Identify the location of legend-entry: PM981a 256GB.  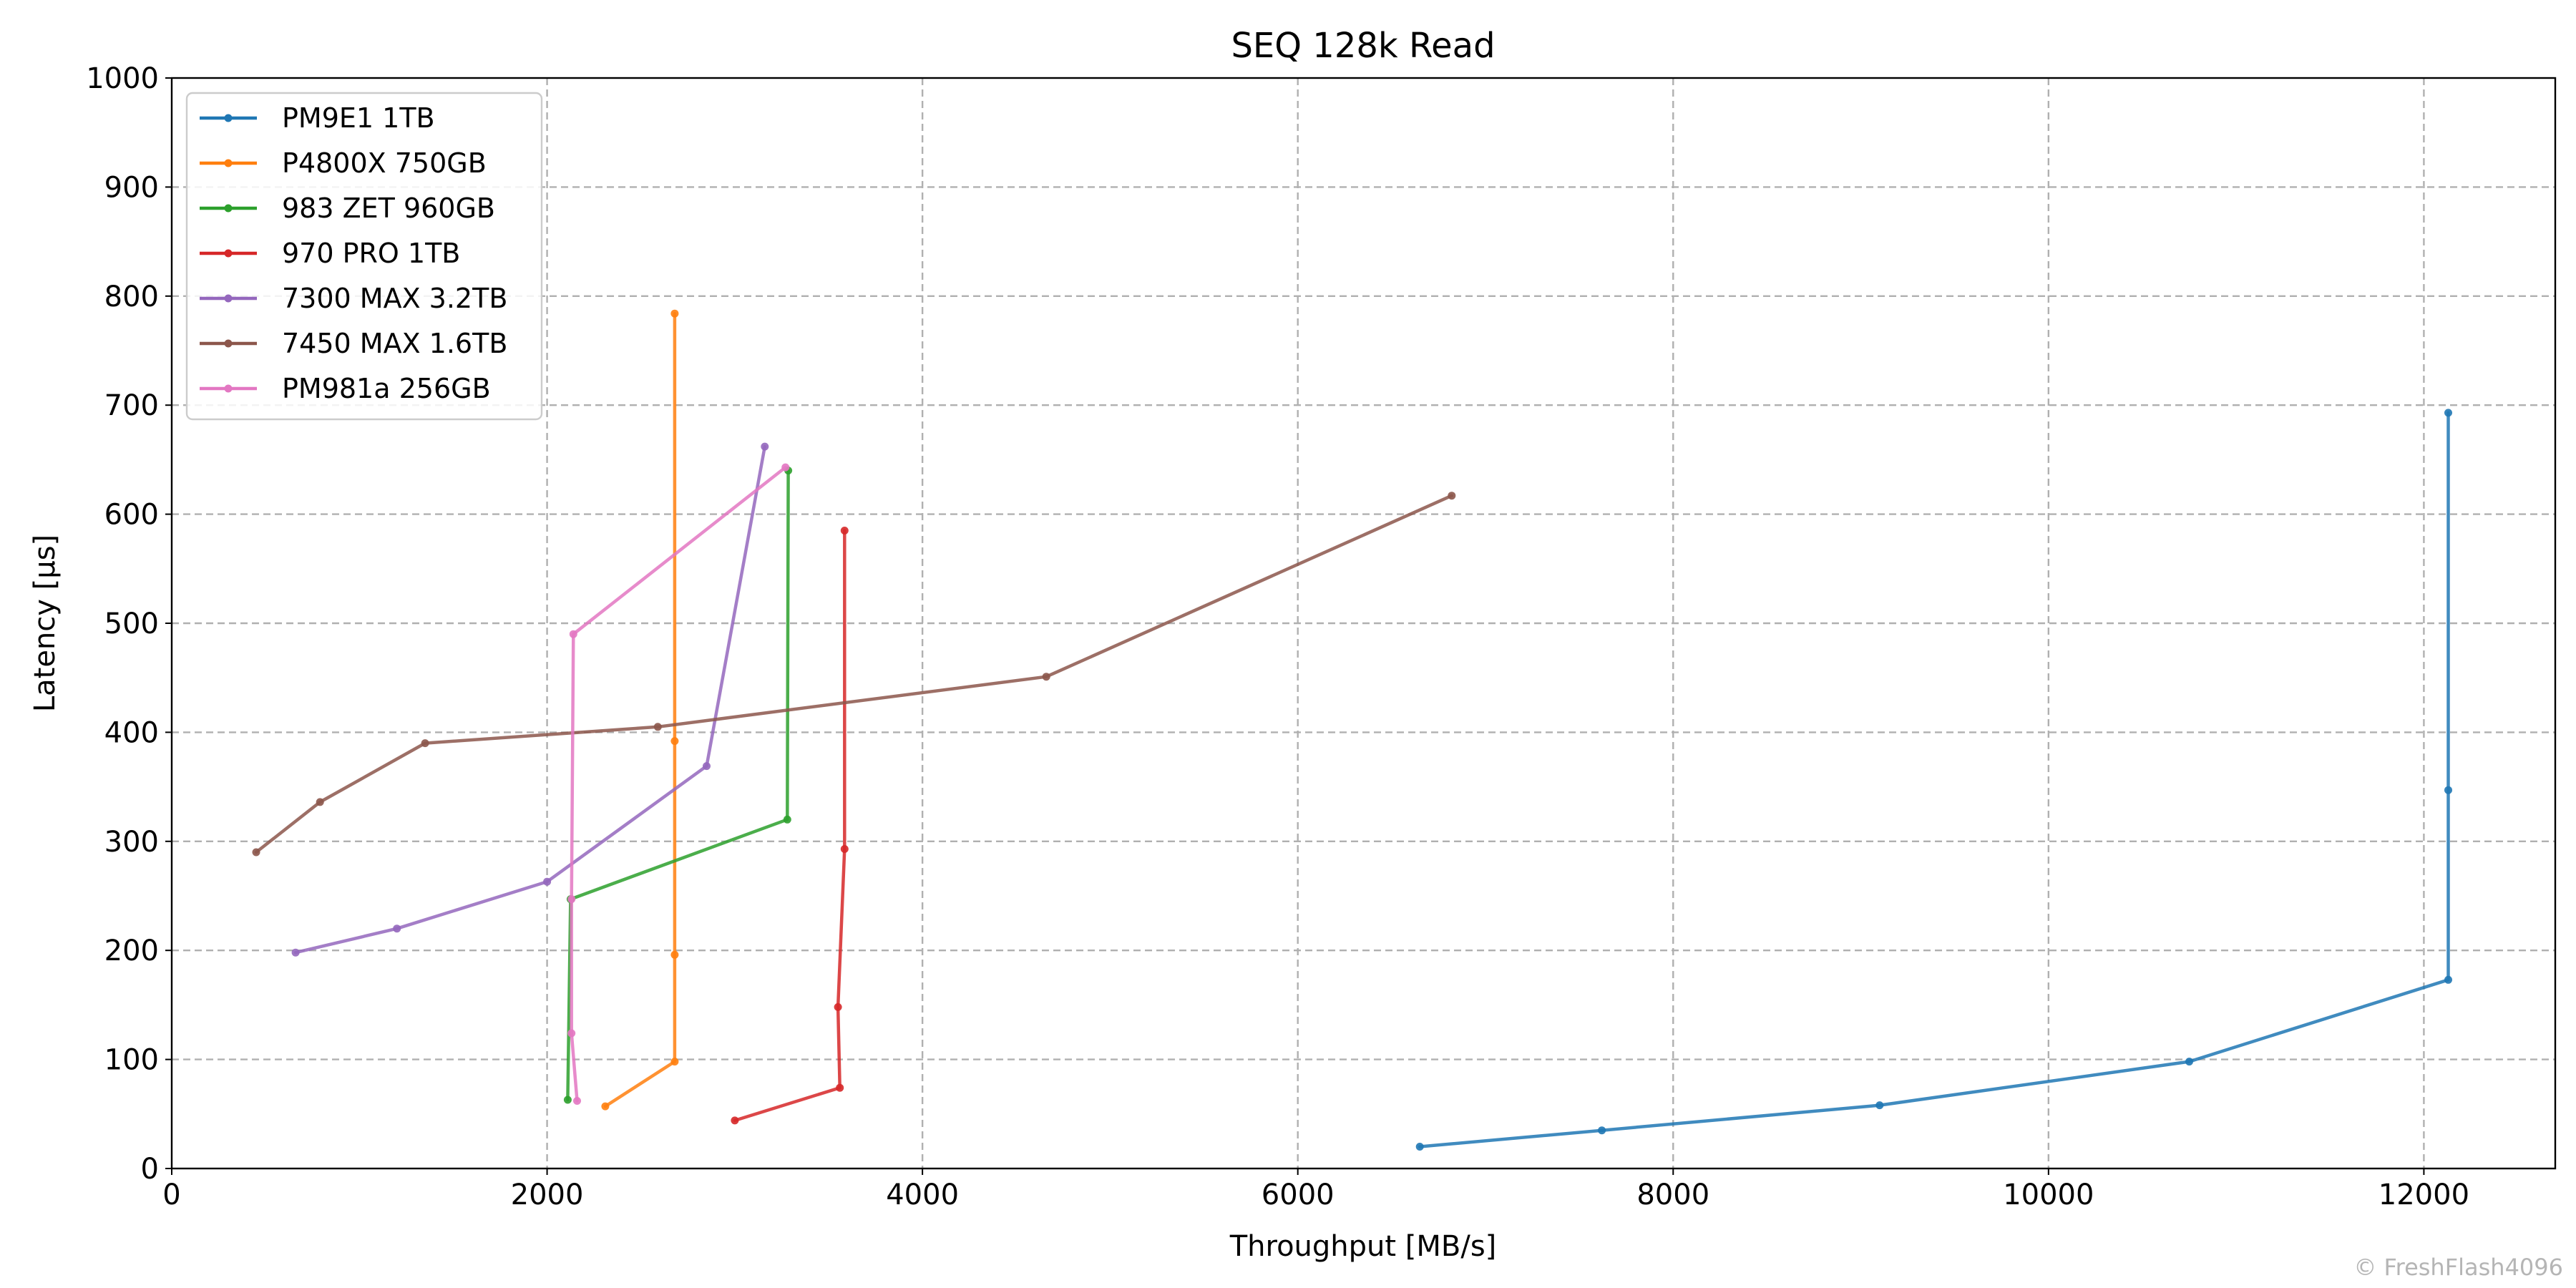
(345, 389).